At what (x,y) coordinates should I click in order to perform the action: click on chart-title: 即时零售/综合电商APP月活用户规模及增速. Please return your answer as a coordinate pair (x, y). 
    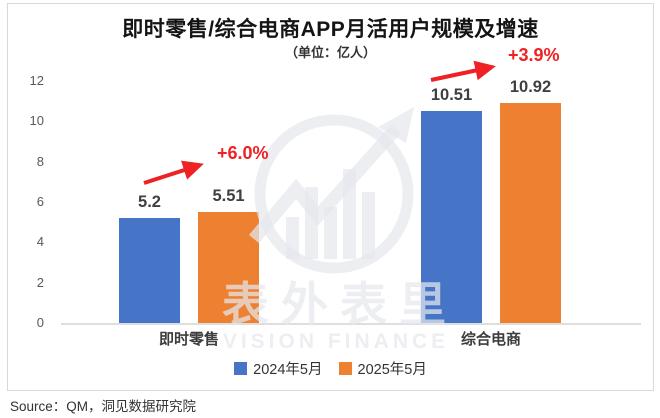
    Looking at the image, I should click on (330, 29).